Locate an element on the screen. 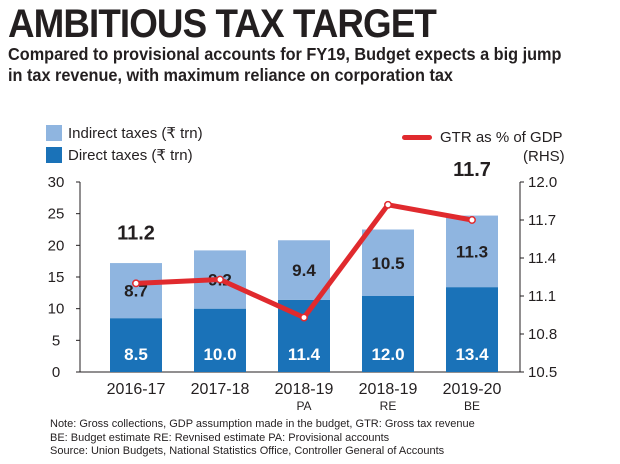  indirect-value-label: 8.7 is located at coordinates (136, 291).